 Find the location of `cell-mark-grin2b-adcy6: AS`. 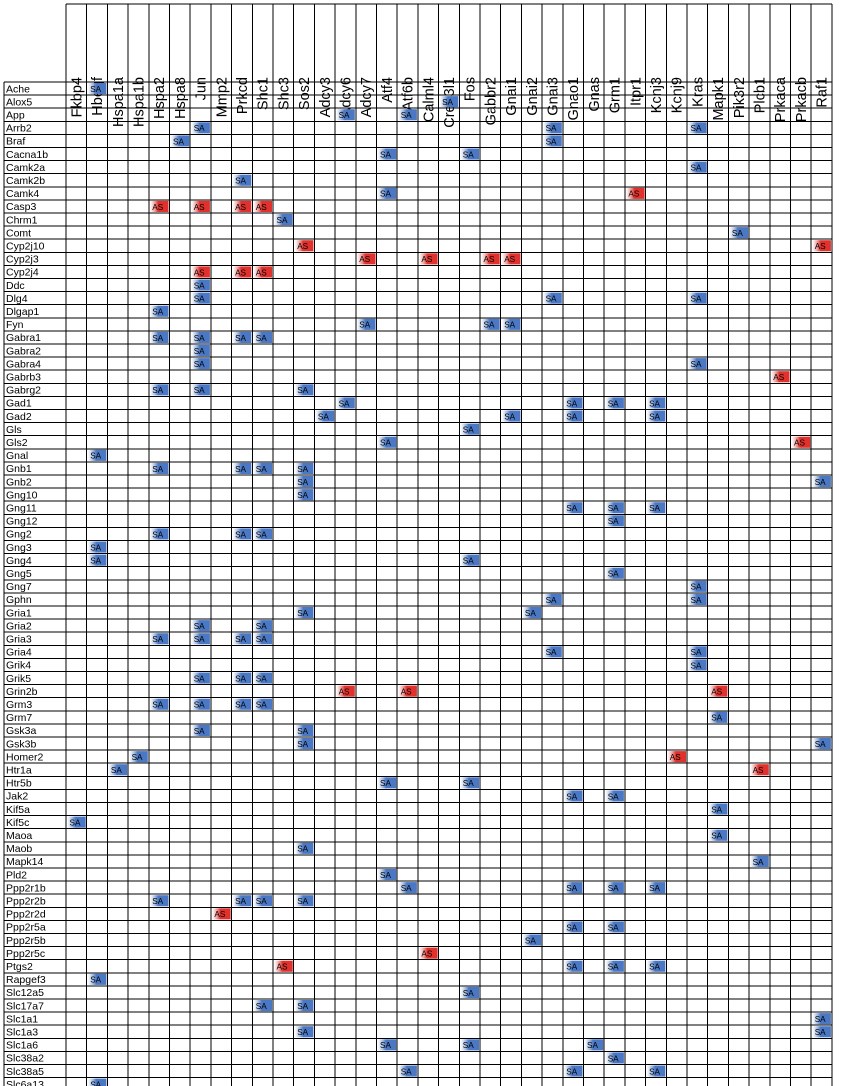

cell-mark-grin2b-adcy6: AS is located at coordinates (345, 691).